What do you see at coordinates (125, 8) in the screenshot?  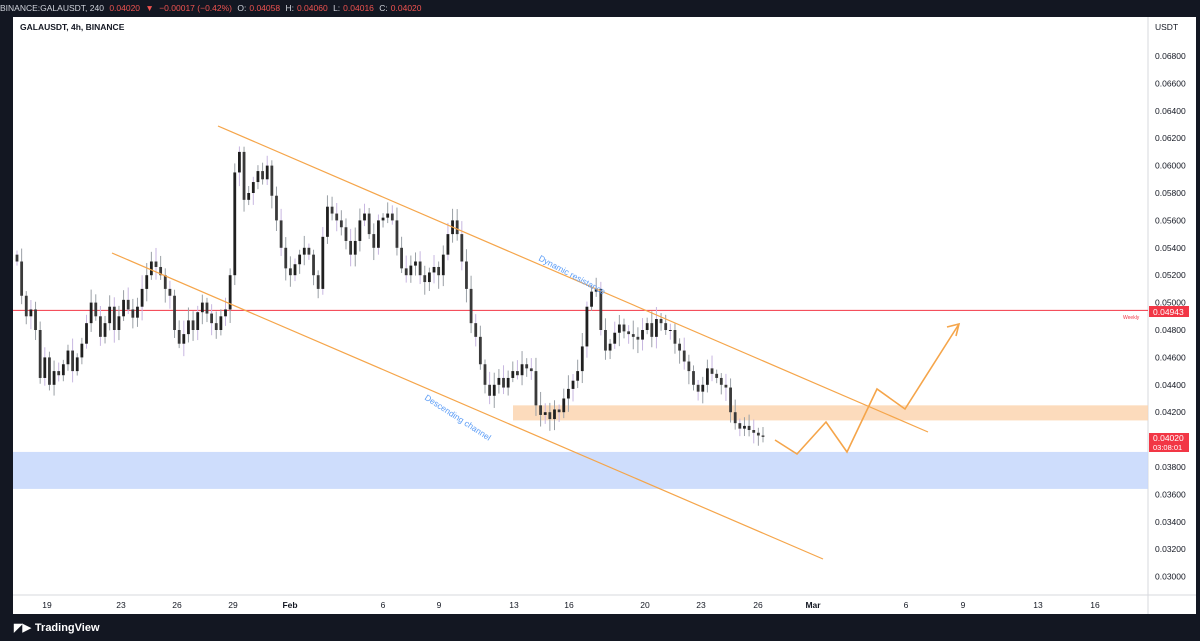 I see `last-price: 0.04020` at bounding box center [125, 8].